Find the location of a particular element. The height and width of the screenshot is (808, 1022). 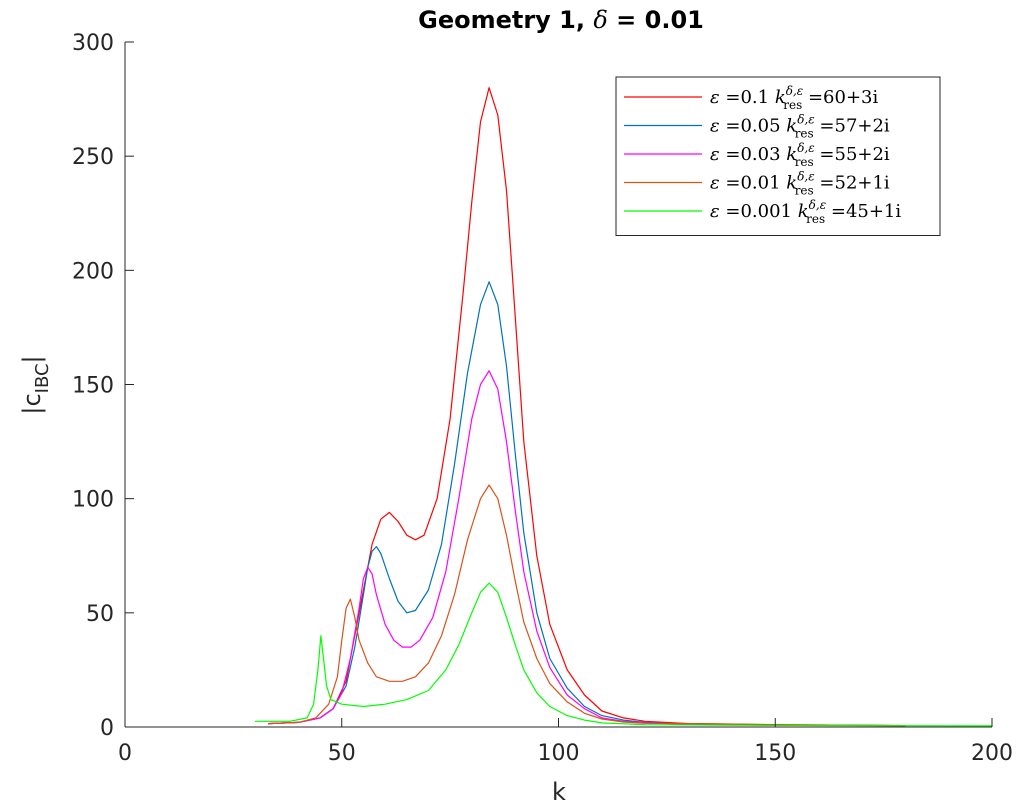

x-tick-label: 0 is located at coordinates (125, 753).